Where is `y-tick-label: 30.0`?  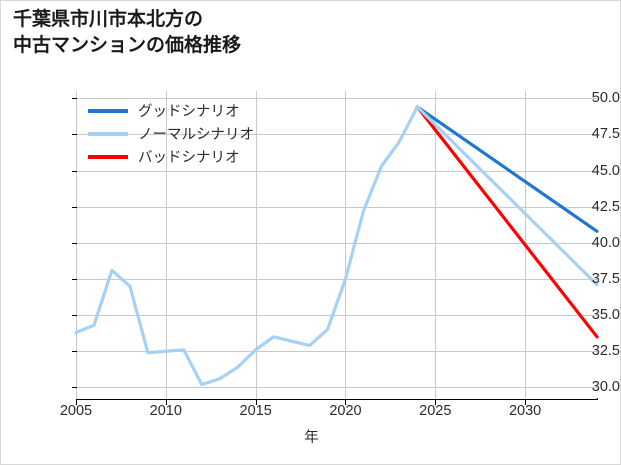 y-tick-label: 30.0 is located at coordinates (605, 387).